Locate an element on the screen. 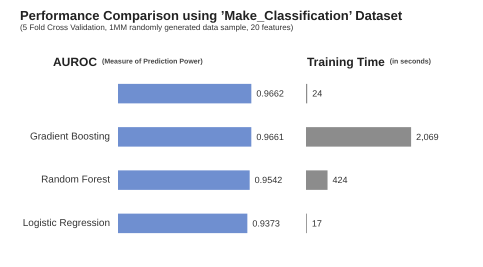  y-tick-label: Logistic Regression is located at coordinates (66, 223).